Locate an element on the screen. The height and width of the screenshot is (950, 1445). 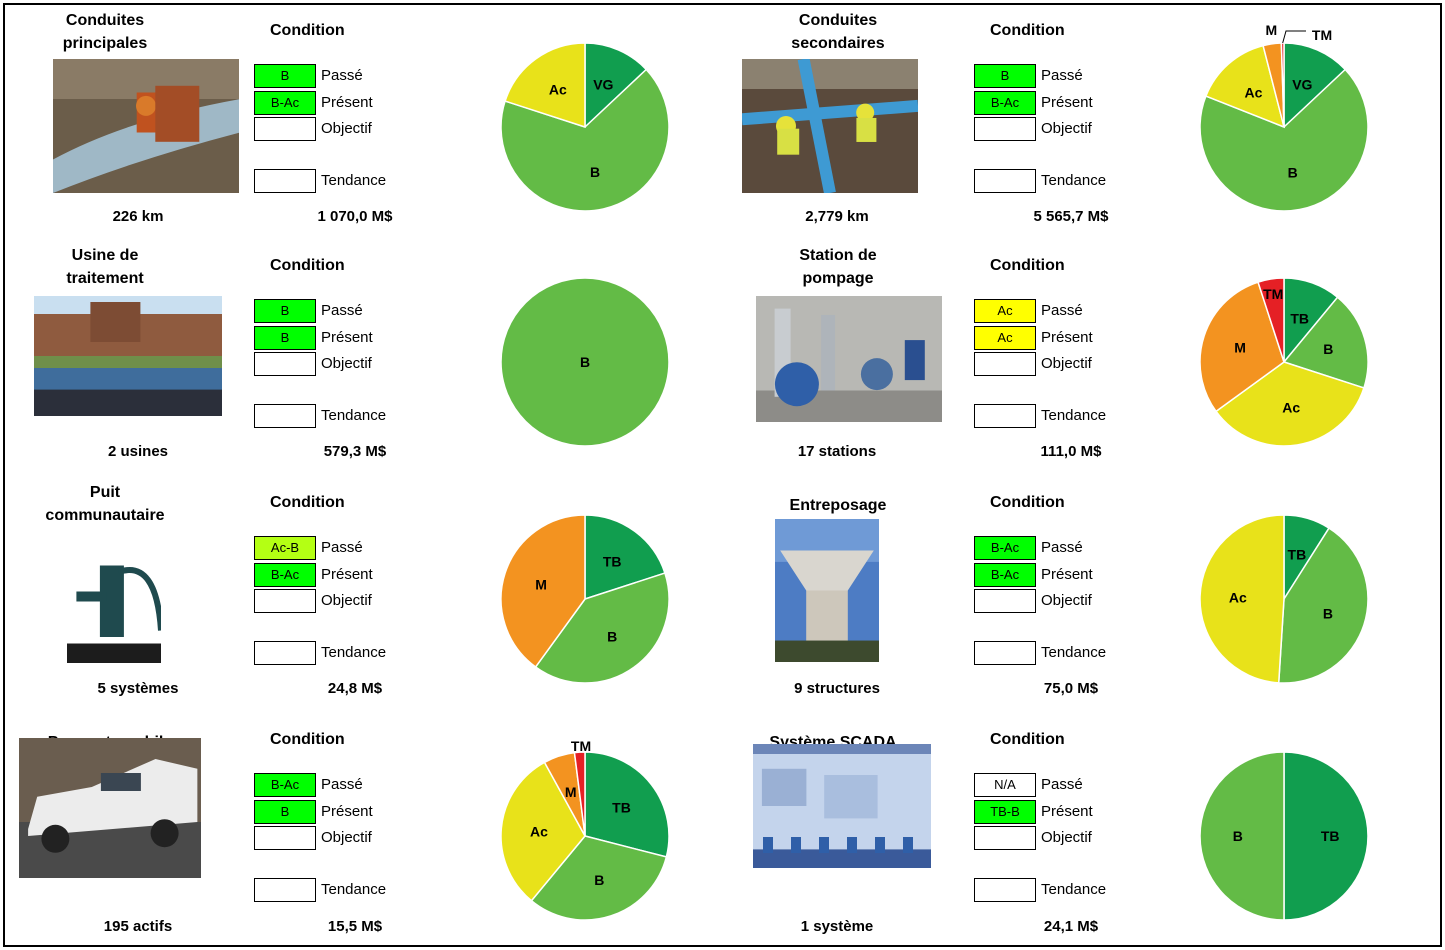
suv-photo is located at coordinates (110, 808).